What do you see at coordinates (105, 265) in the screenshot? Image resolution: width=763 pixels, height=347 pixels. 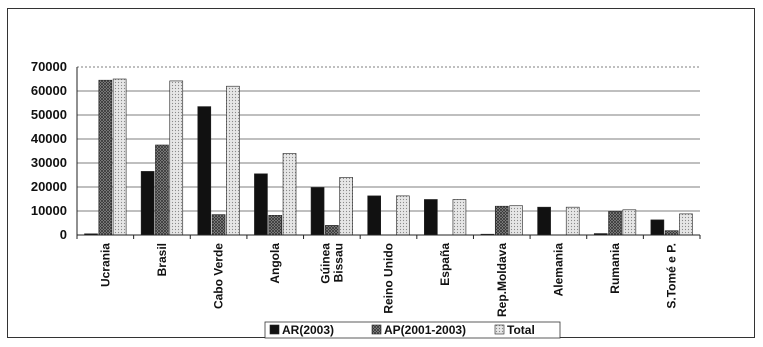 I see `x-category-label: Ucrania` at bounding box center [105, 265].